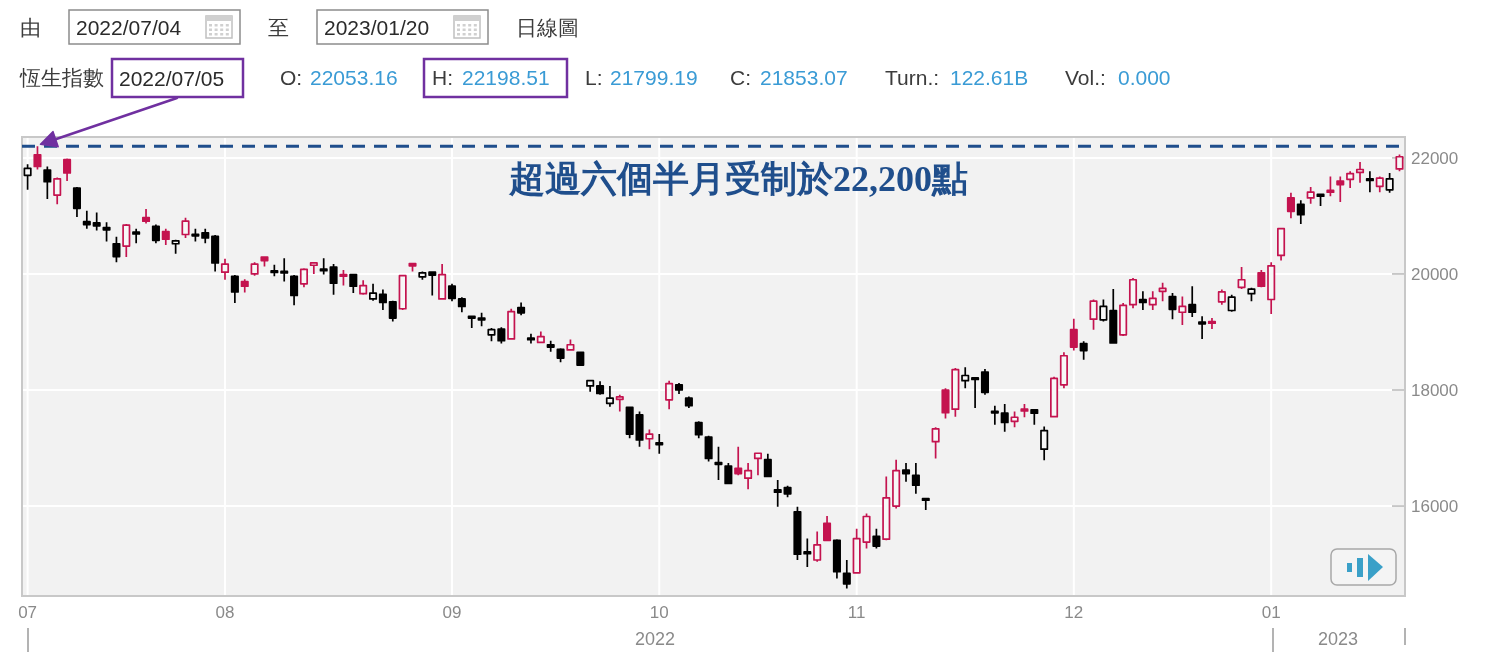 The image size is (1502, 652). What do you see at coordinates (1435, 158) in the screenshot?
I see `y-tick-label: 22000` at bounding box center [1435, 158].